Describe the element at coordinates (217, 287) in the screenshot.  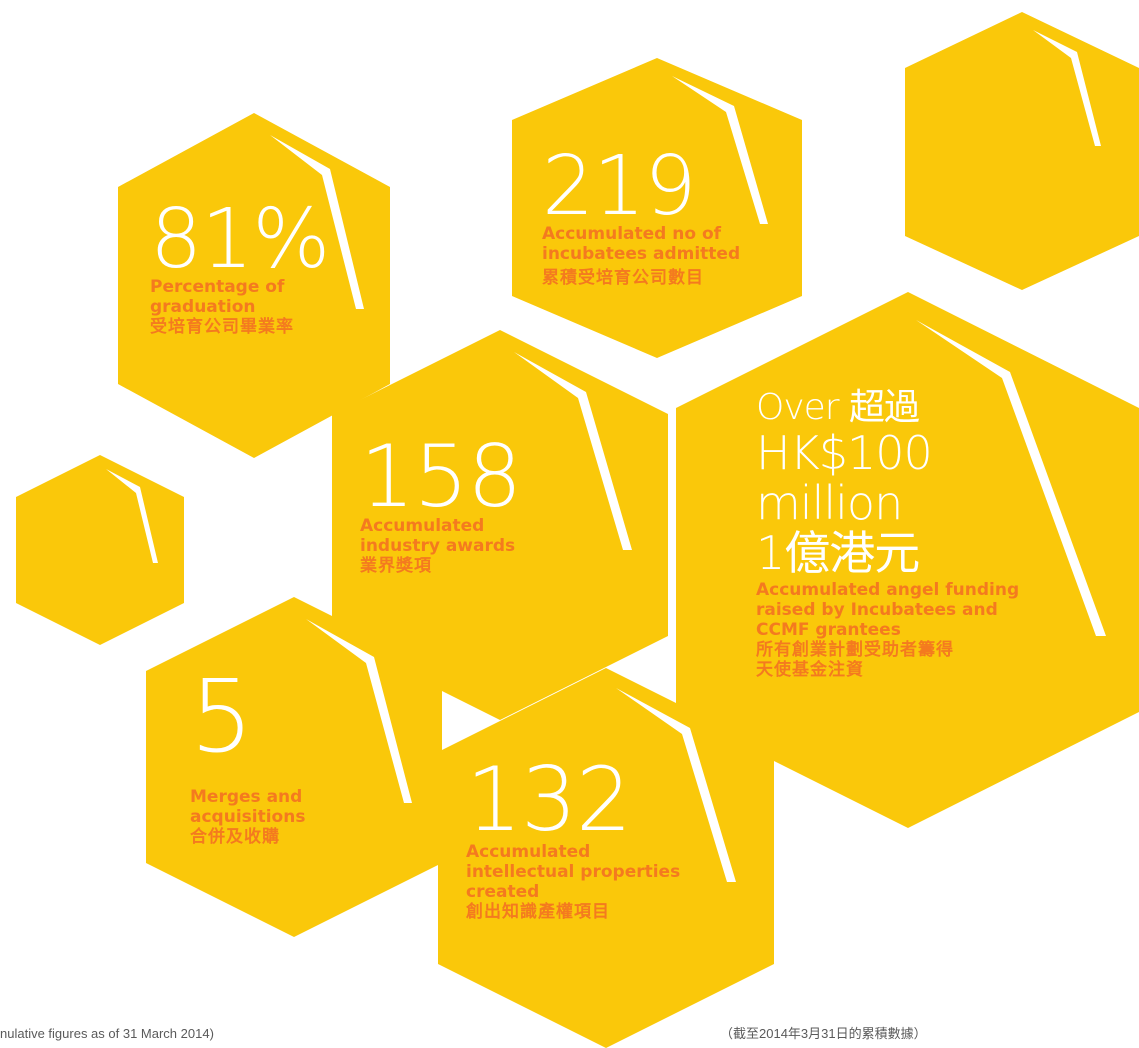
I see `stat-label-en-graduation-line1: Percentage of` at that location.